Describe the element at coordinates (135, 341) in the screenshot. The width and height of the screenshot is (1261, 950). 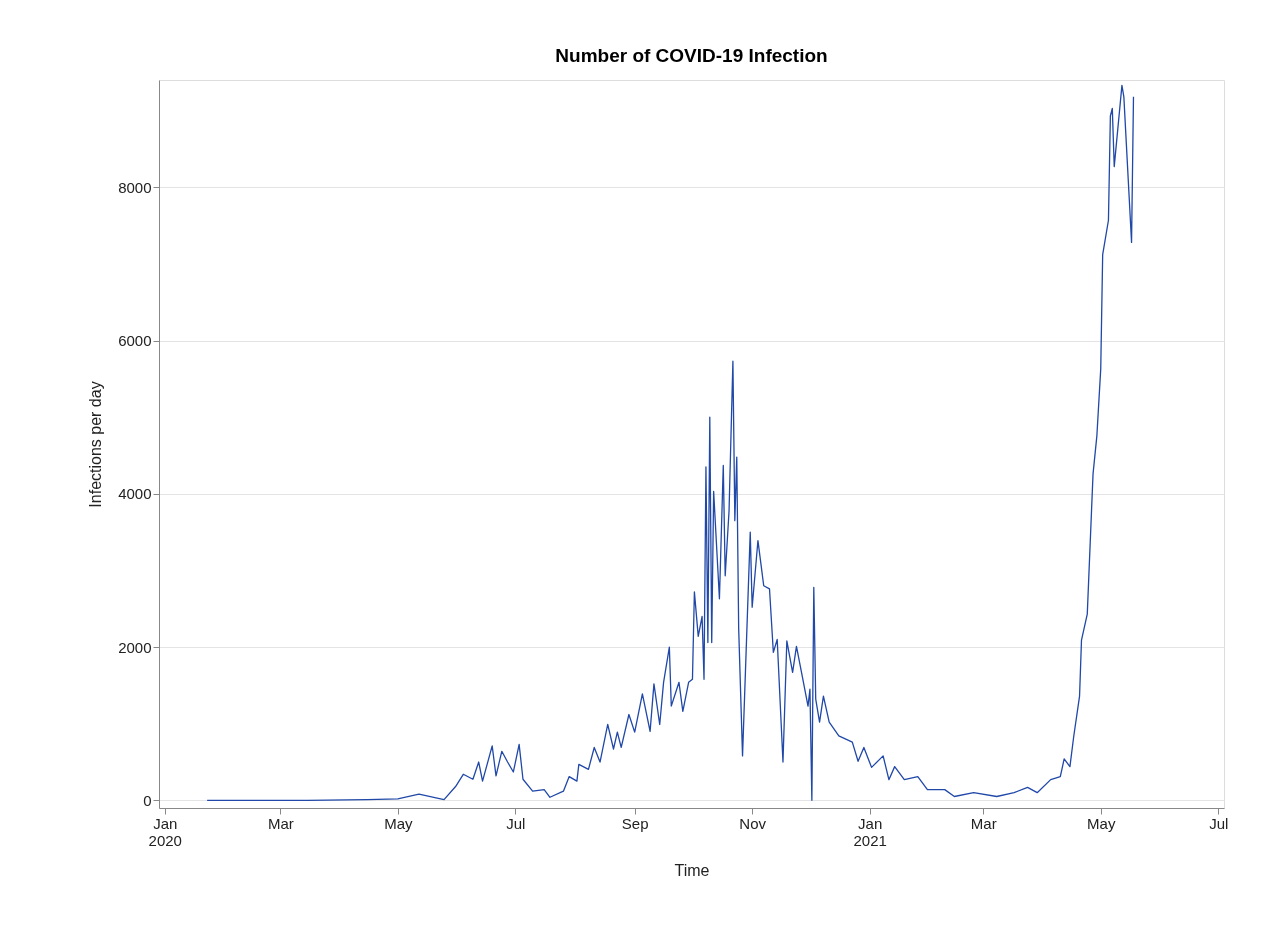
I see `y-tick-label: 6000` at that location.